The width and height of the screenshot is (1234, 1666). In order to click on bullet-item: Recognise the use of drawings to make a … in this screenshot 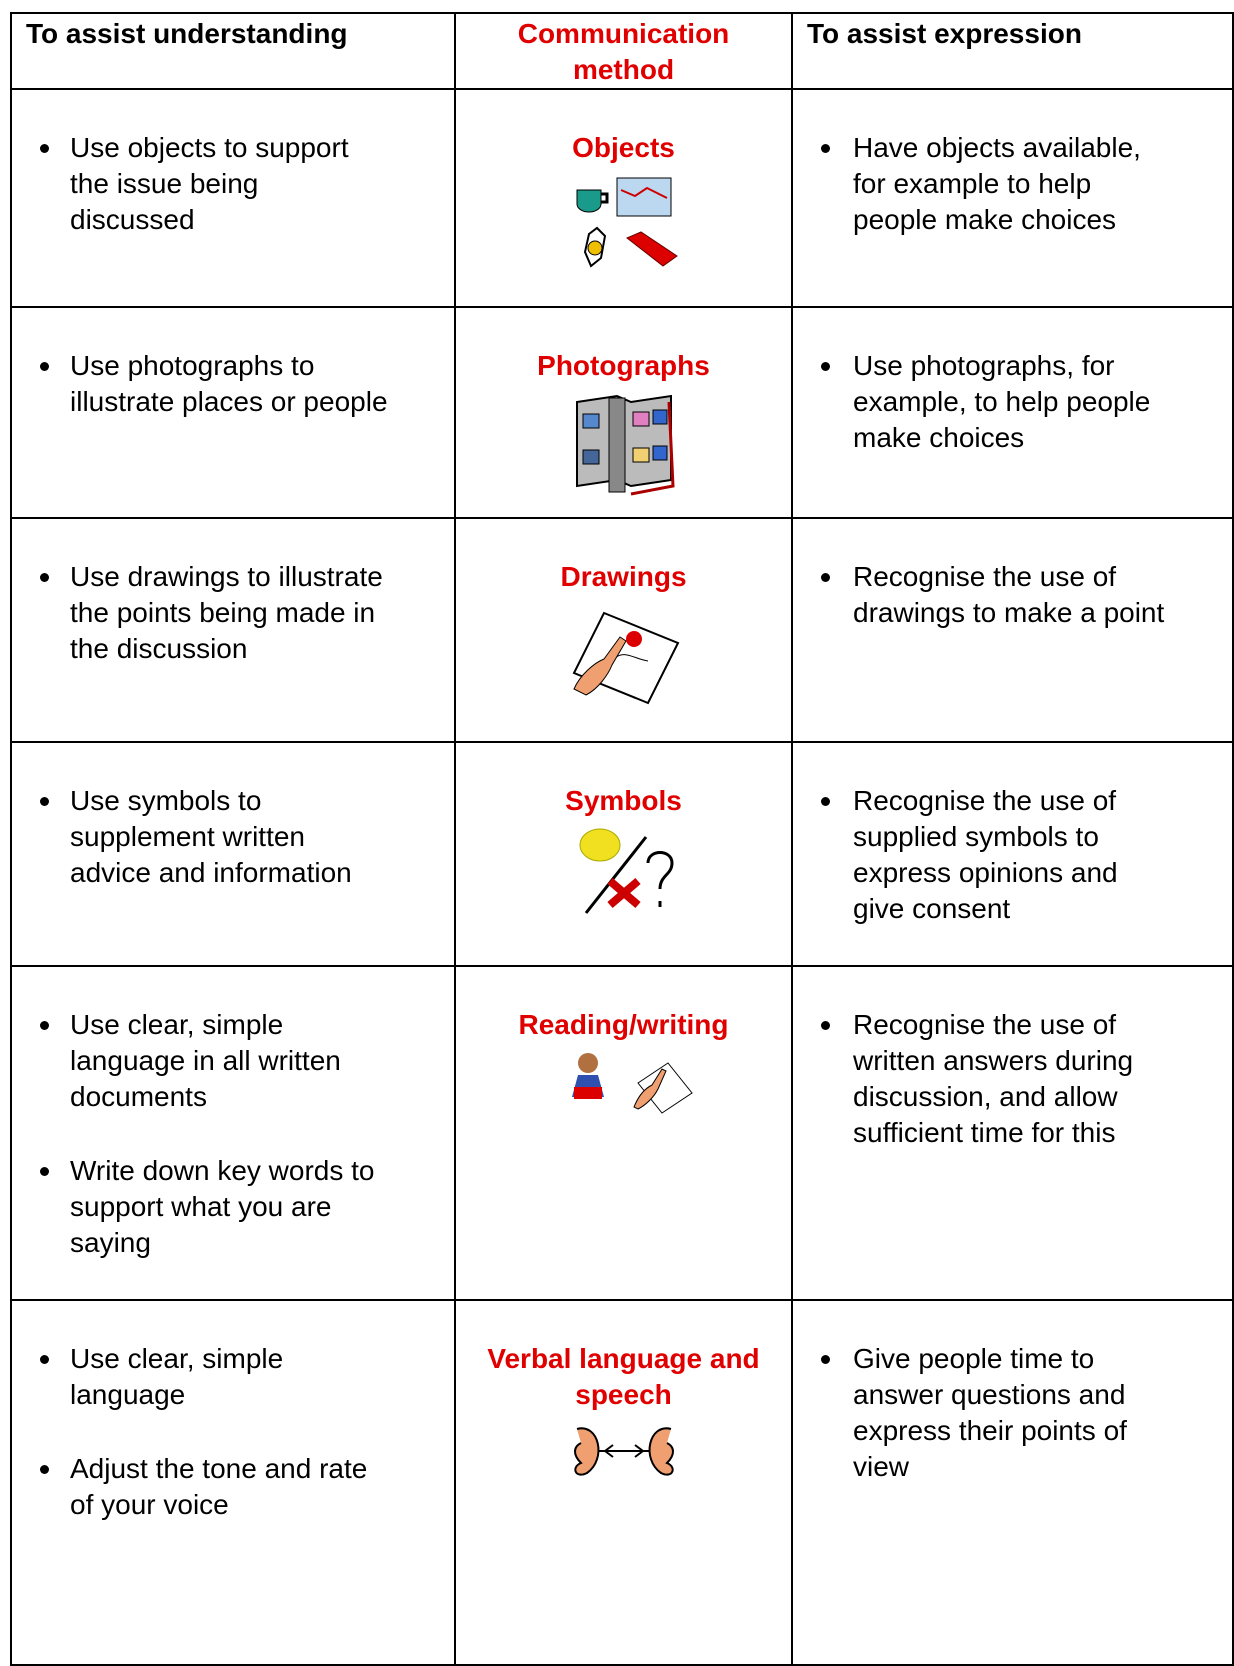, I will do `click(983, 595)`.